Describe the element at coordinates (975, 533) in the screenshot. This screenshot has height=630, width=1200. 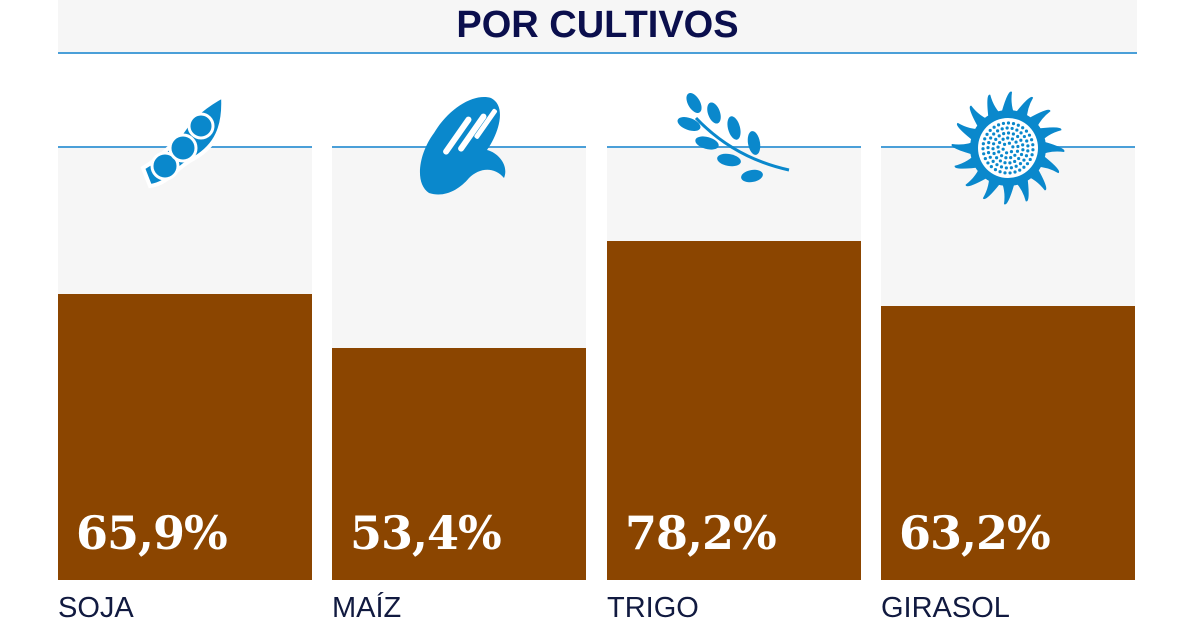
I see `value-label: 63,2%` at that location.